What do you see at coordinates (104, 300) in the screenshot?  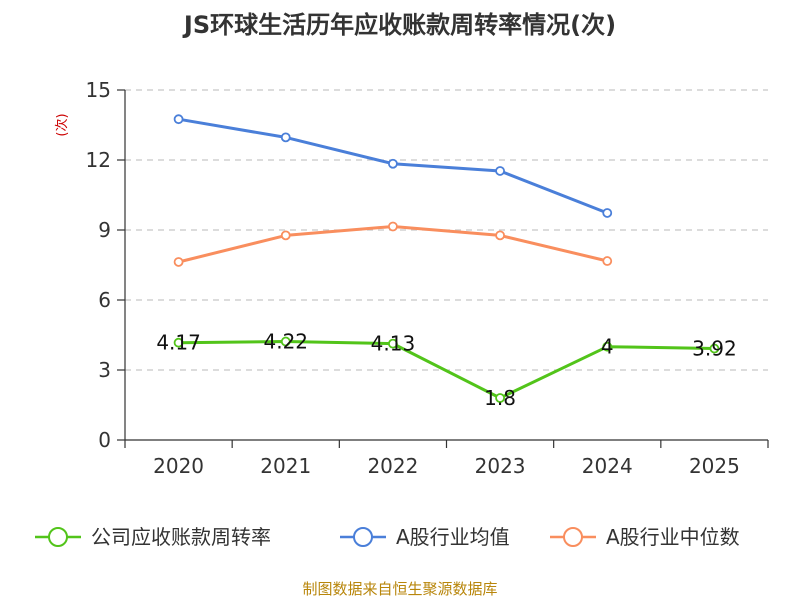 I see `y-tick-label-6: 6` at bounding box center [104, 300].